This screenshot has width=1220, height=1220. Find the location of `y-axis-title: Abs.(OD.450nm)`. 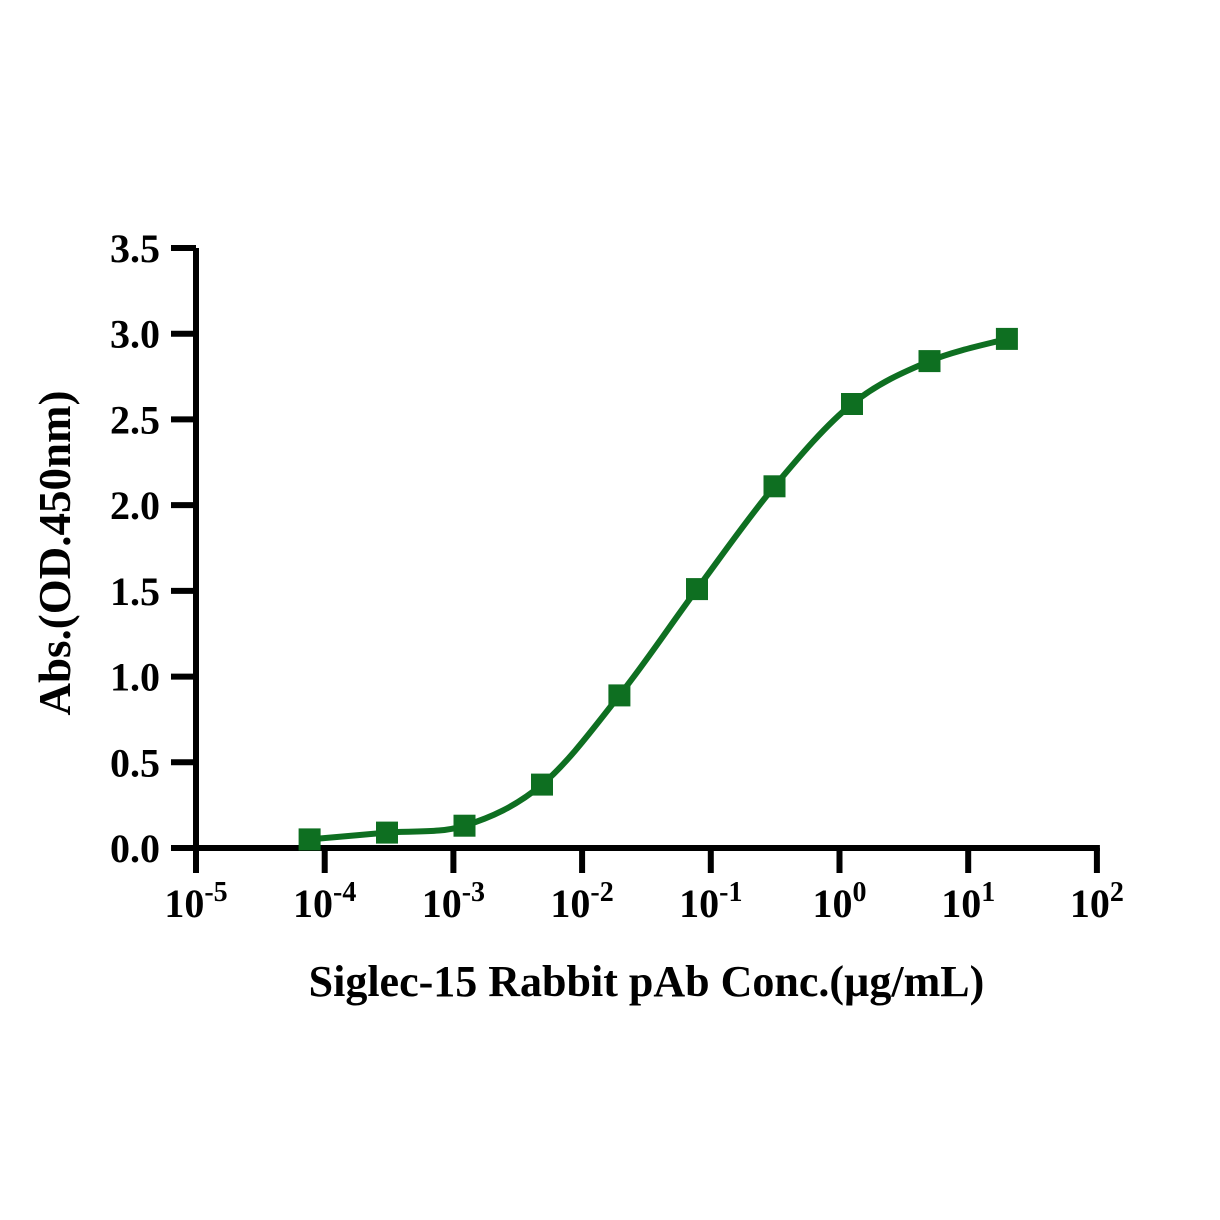

y-axis-title: Abs.(OD.450nm) is located at coordinates (55, 552).